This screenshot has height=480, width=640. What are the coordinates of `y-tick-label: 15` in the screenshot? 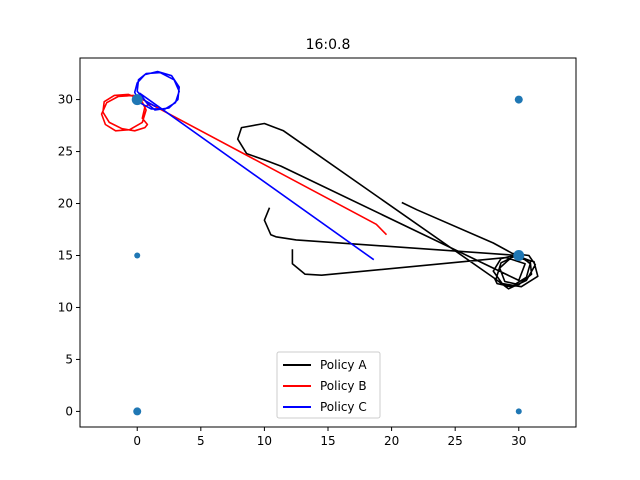 It's located at (65, 255).